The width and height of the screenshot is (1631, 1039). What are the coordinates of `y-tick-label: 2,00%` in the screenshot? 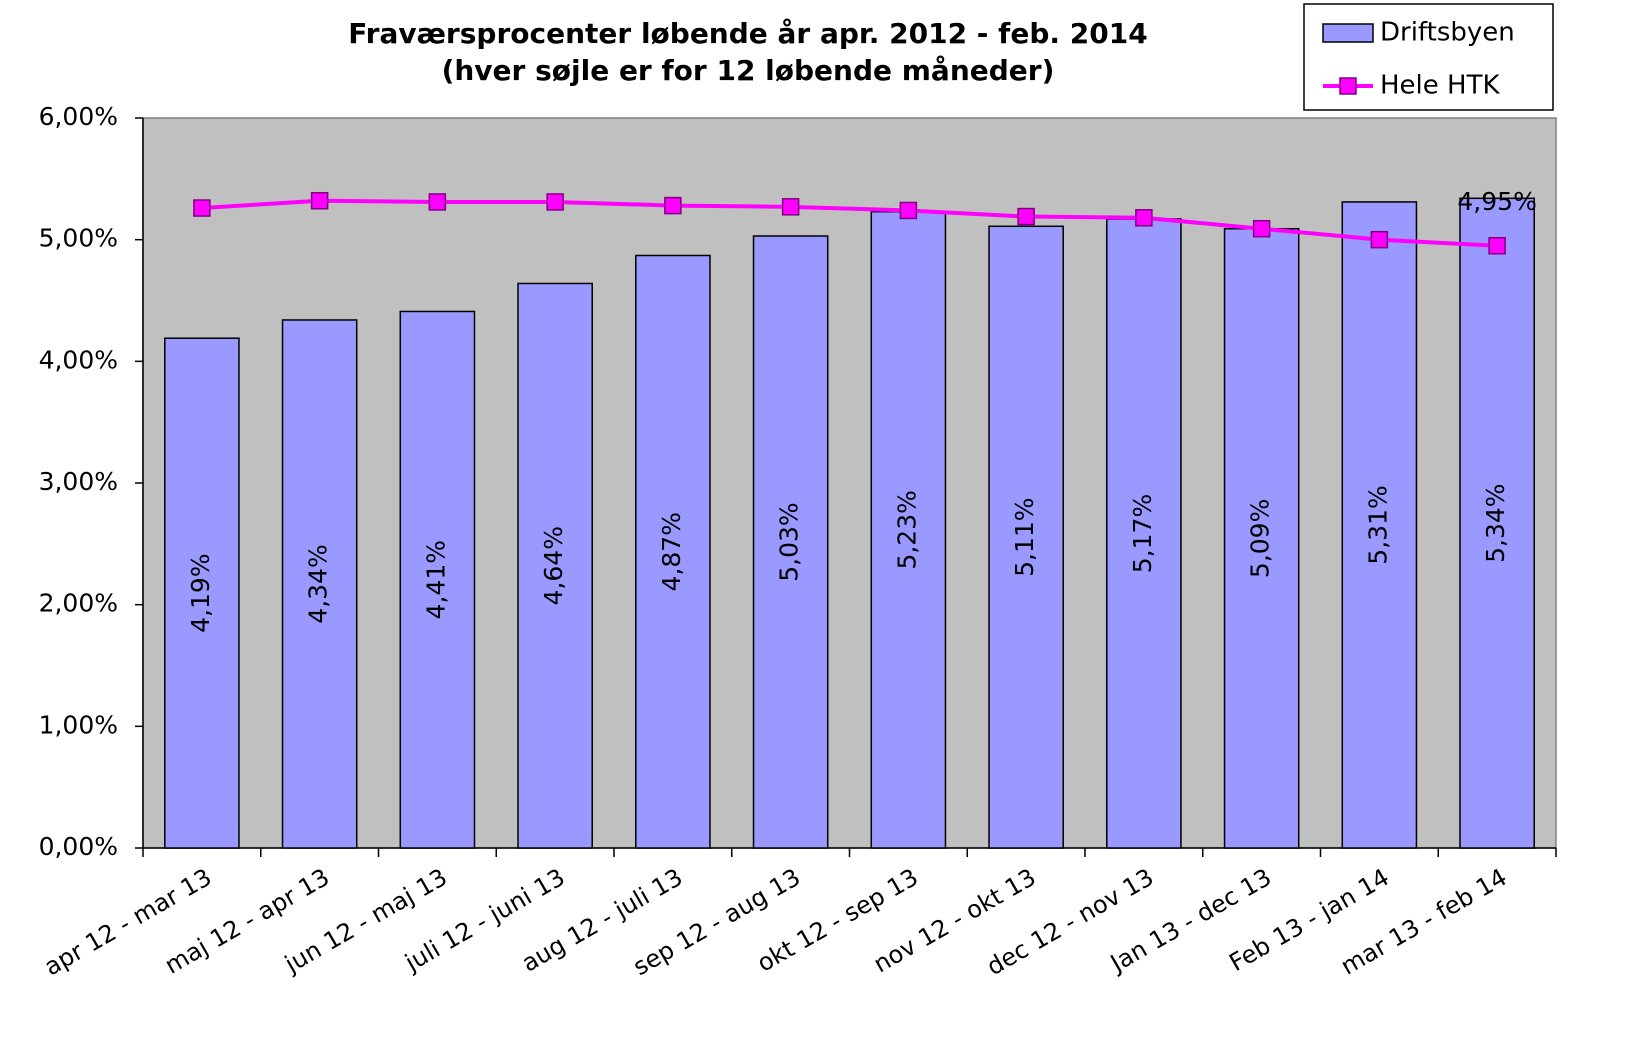 It's located at (78, 603).